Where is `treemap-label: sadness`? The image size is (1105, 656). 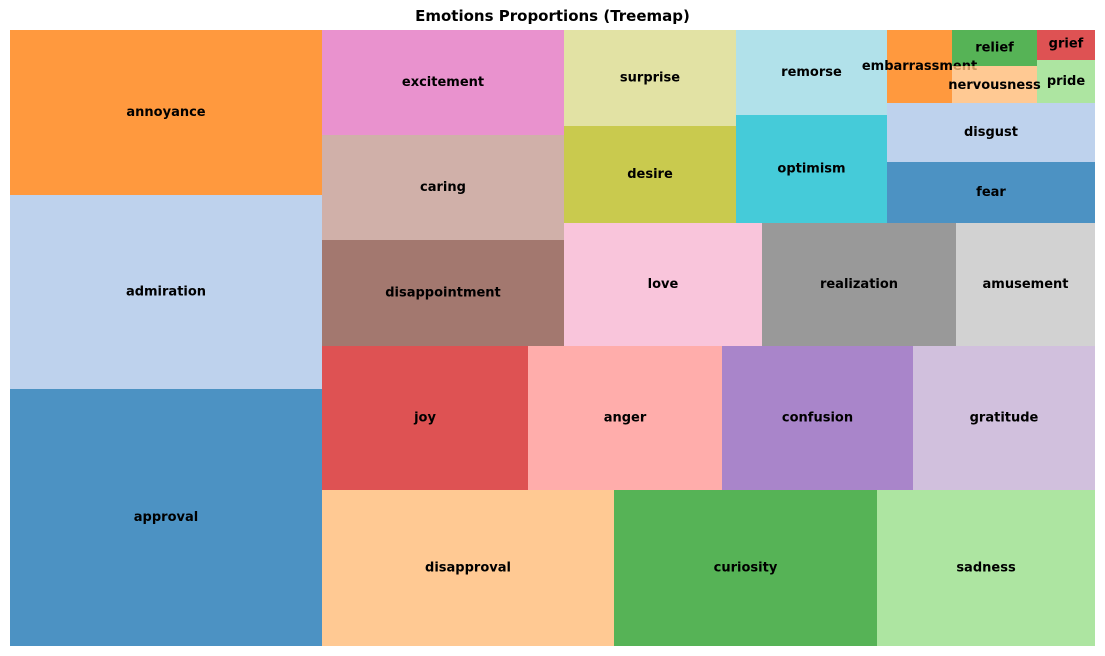
treemap-label: sadness is located at coordinates (986, 568).